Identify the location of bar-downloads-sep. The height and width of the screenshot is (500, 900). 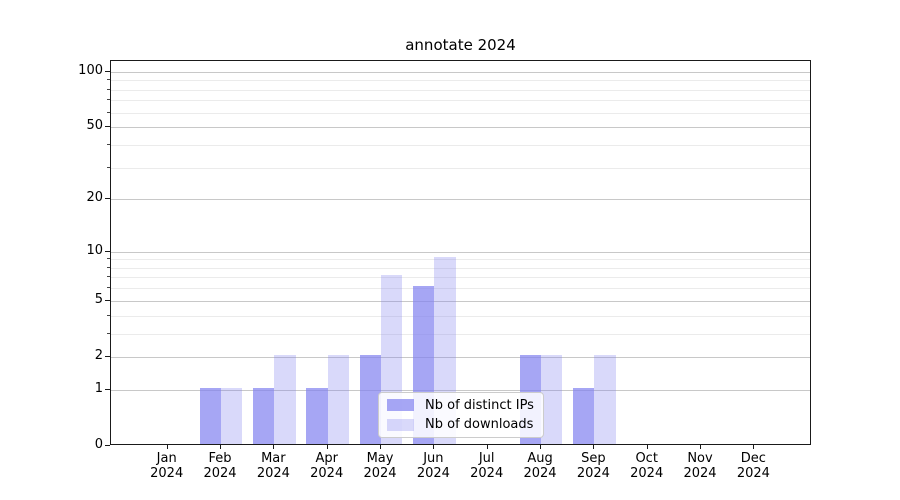
(605, 399).